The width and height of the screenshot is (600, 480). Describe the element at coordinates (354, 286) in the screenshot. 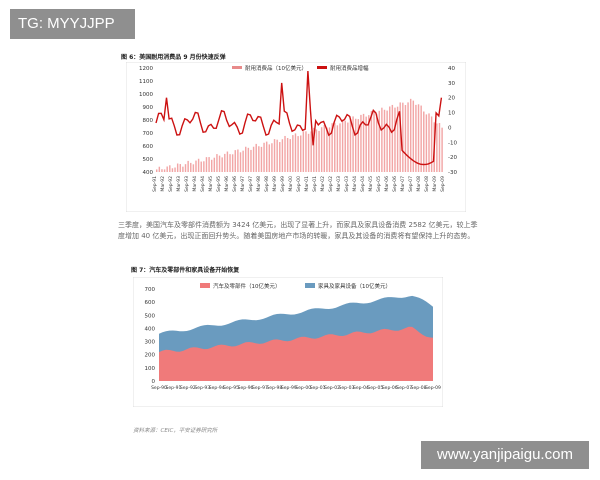

I see `legend-furniture: 家具及家具设备（10亿美元）` at that location.